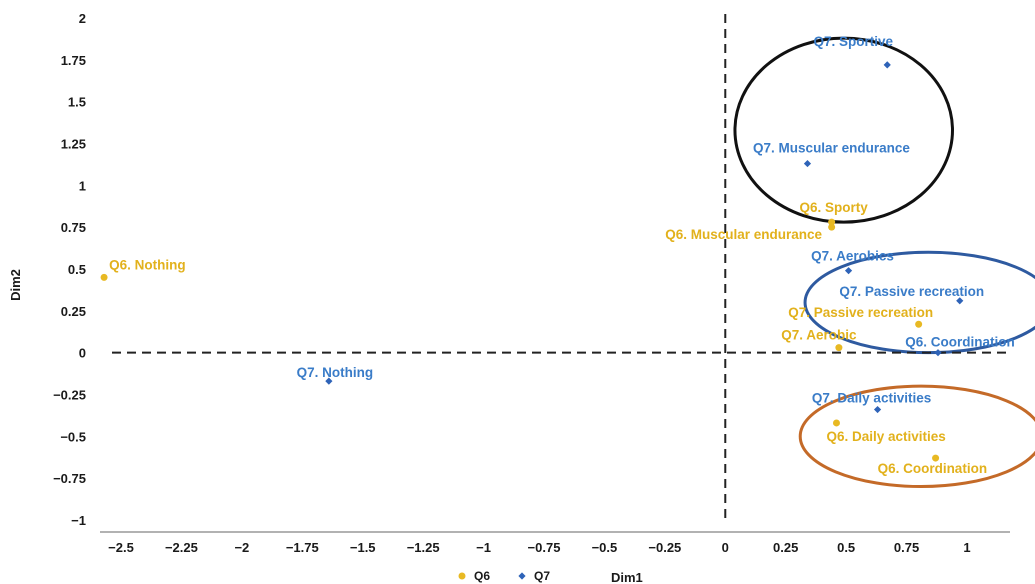 This screenshot has height=584, width=1035. What do you see at coordinates (335, 372) in the screenshot?
I see `point-label: Q7. Nothing` at bounding box center [335, 372].